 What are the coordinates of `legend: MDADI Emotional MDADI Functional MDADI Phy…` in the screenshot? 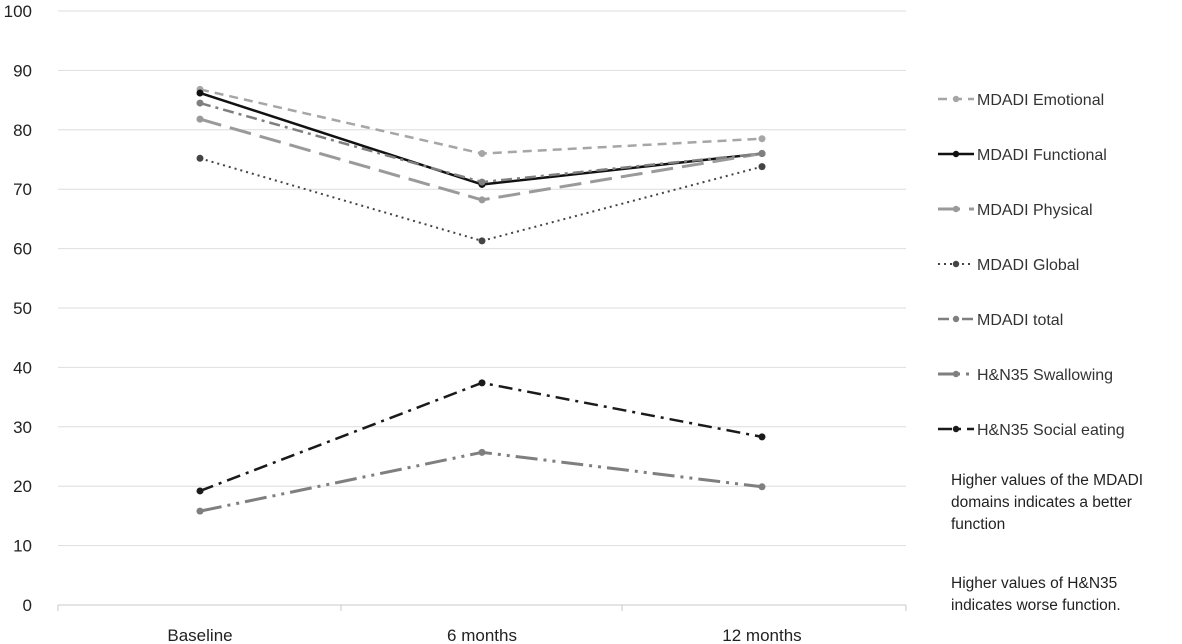 It's located at (1031, 265).